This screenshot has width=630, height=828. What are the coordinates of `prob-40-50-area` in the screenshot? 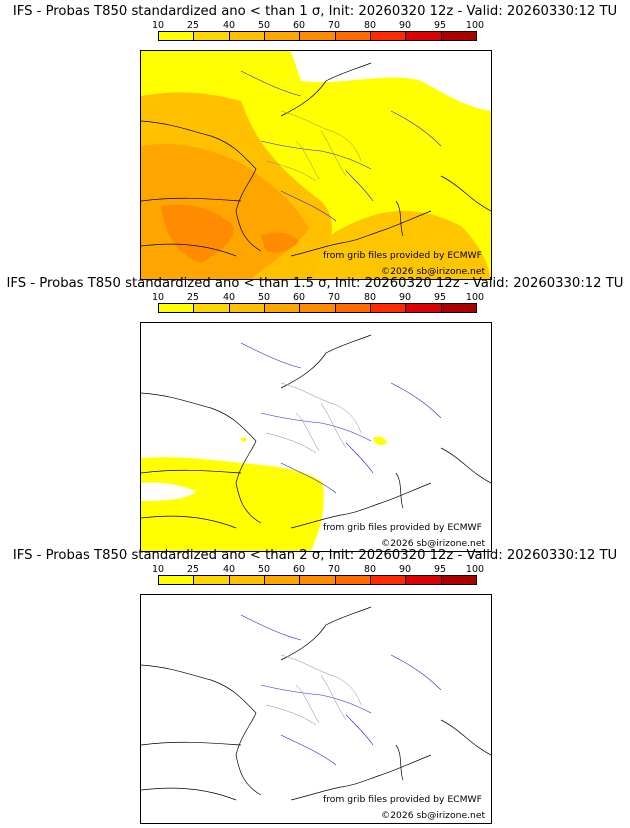 It's located at (401, 244).